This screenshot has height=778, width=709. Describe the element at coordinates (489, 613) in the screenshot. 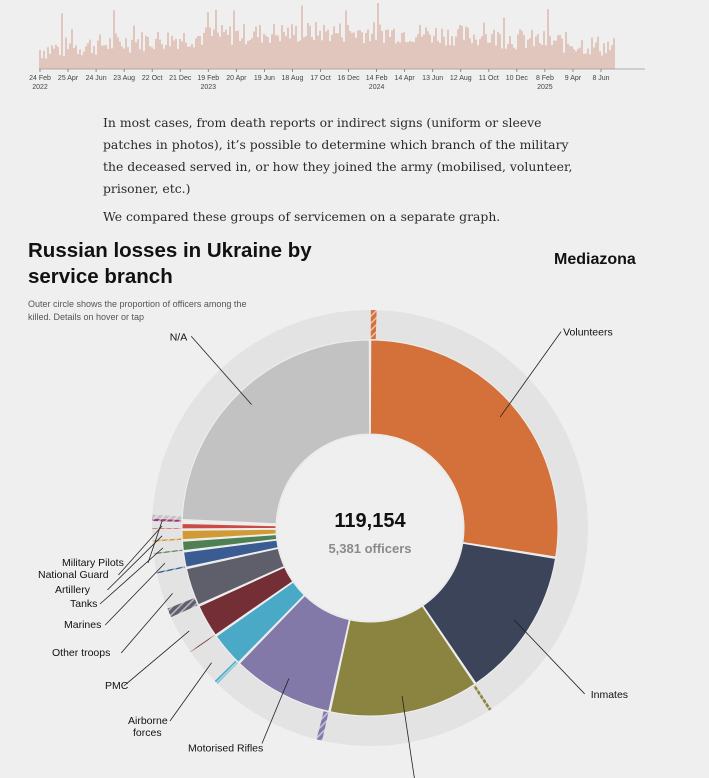

I see `slice-inmates` at that location.